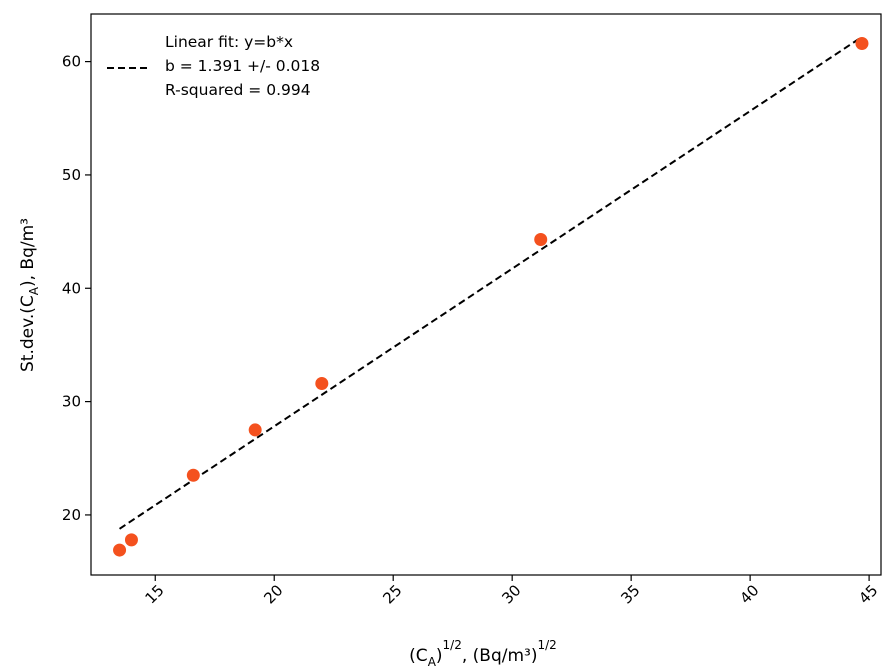 The image size is (890, 668). Describe the element at coordinates (71, 62) in the screenshot. I see `y-tick-label: 60` at that location.